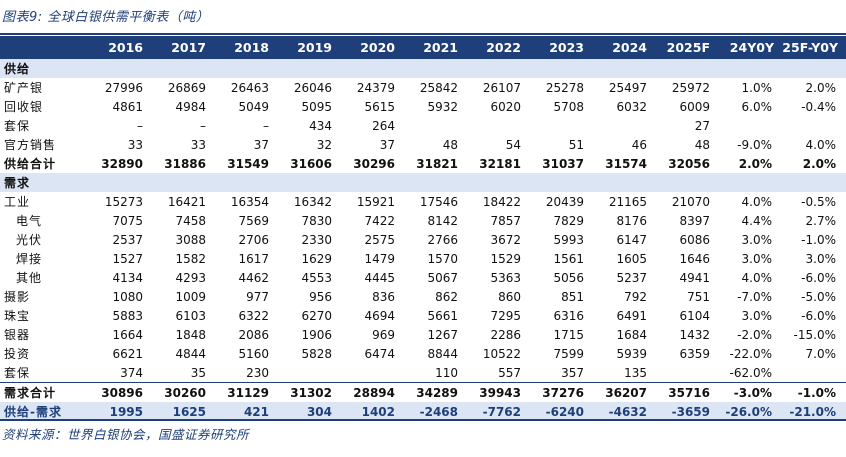  What do you see at coordinates (505, 220) in the screenshot?
I see `value-cell: 7857` at bounding box center [505, 220].